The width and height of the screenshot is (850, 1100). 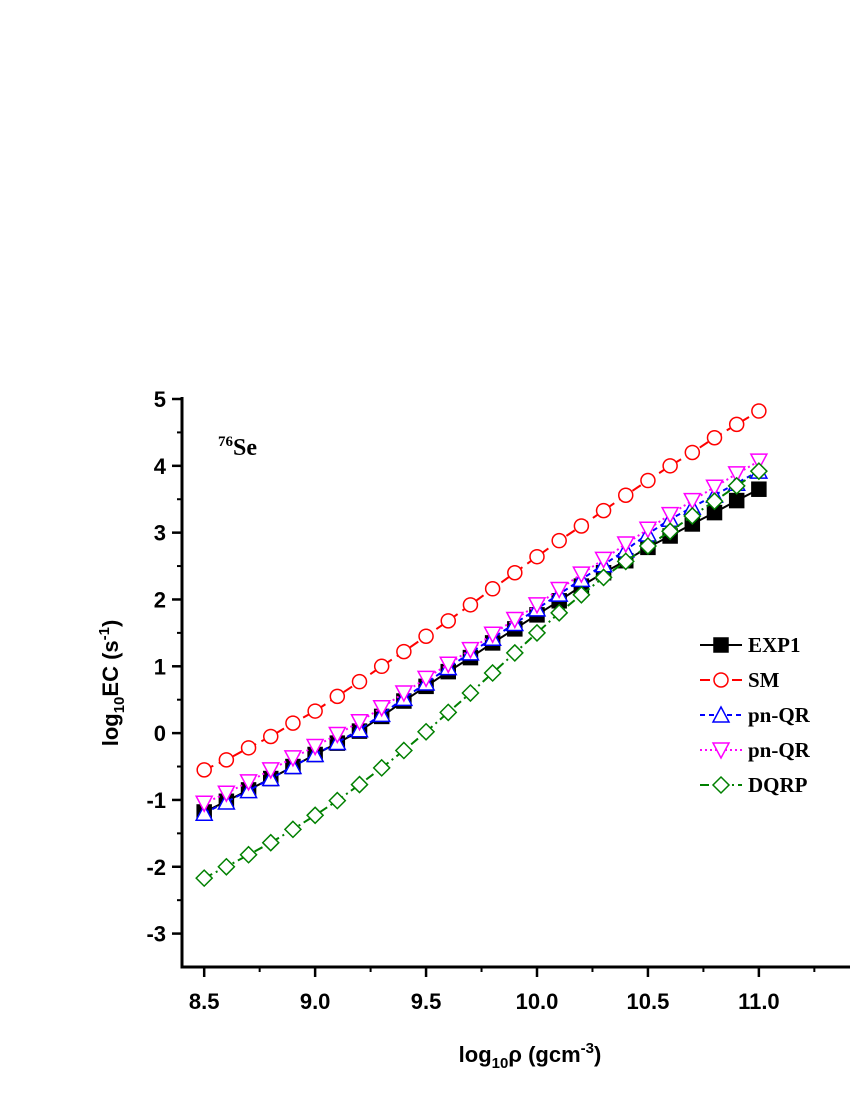 What do you see at coordinates (119, 705) in the screenshot?
I see `y-label-sub: 10` at bounding box center [119, 705].